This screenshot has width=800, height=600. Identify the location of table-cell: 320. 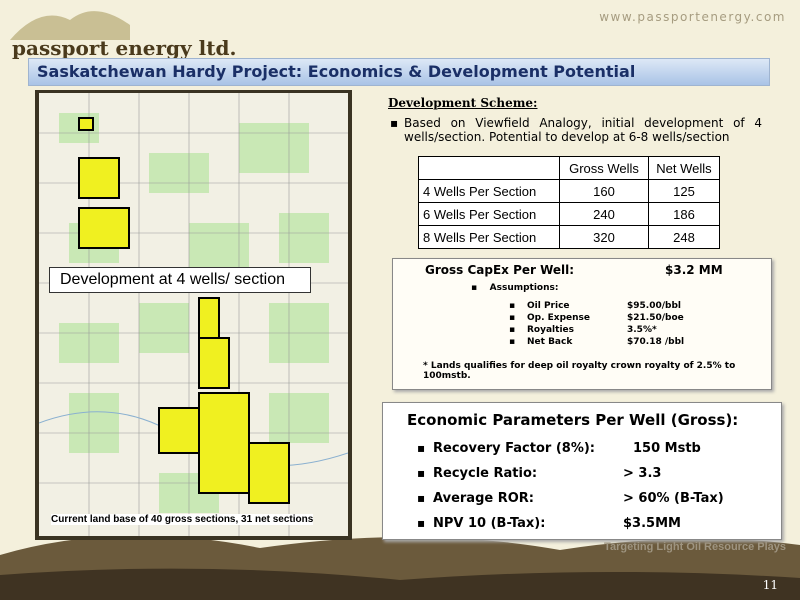
(604, 237).